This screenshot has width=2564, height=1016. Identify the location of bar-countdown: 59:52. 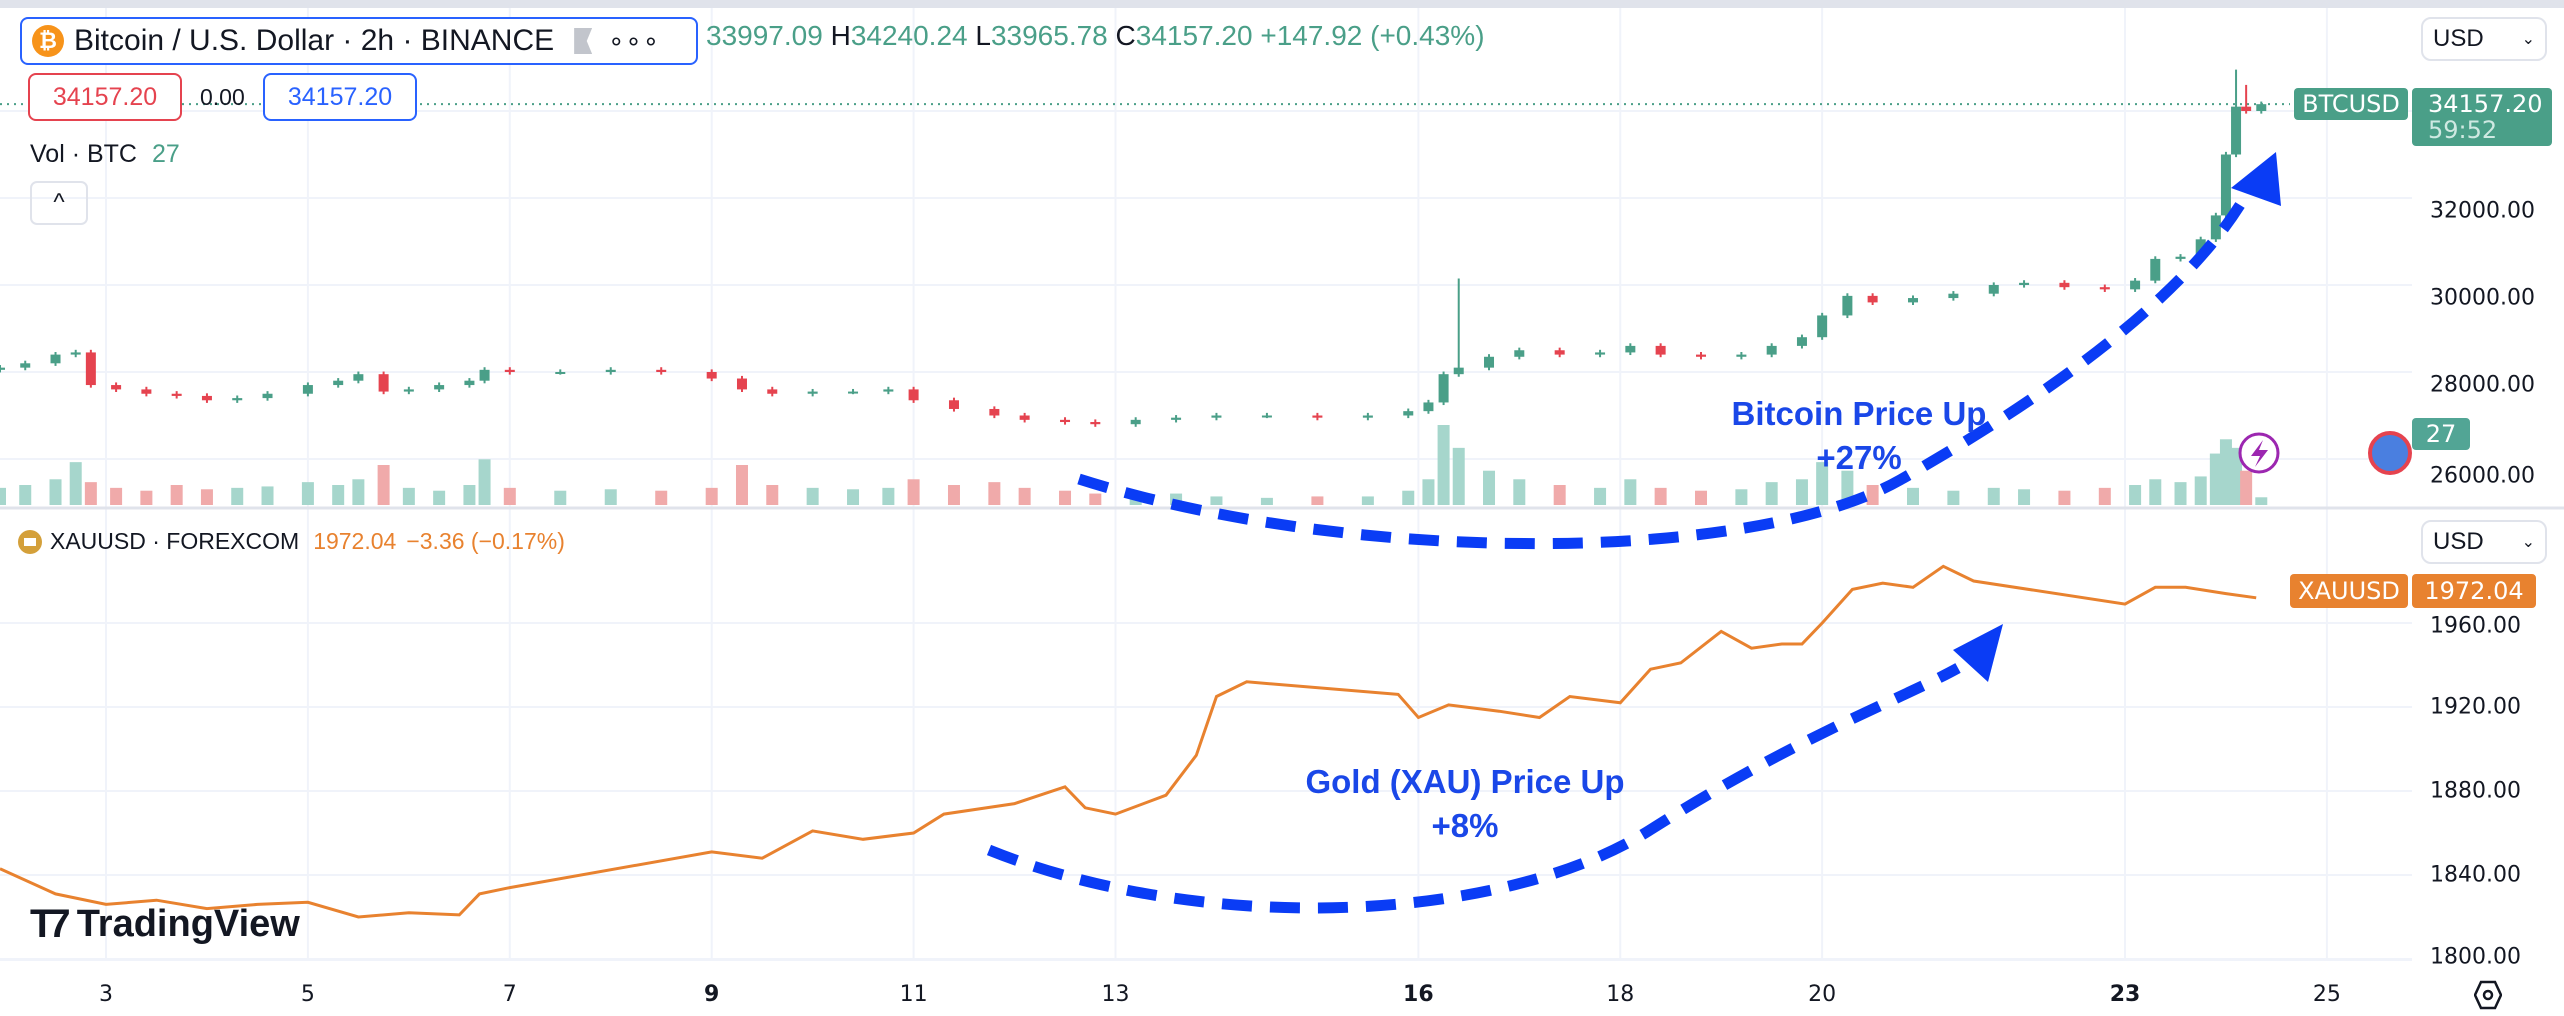
(2463, 130).